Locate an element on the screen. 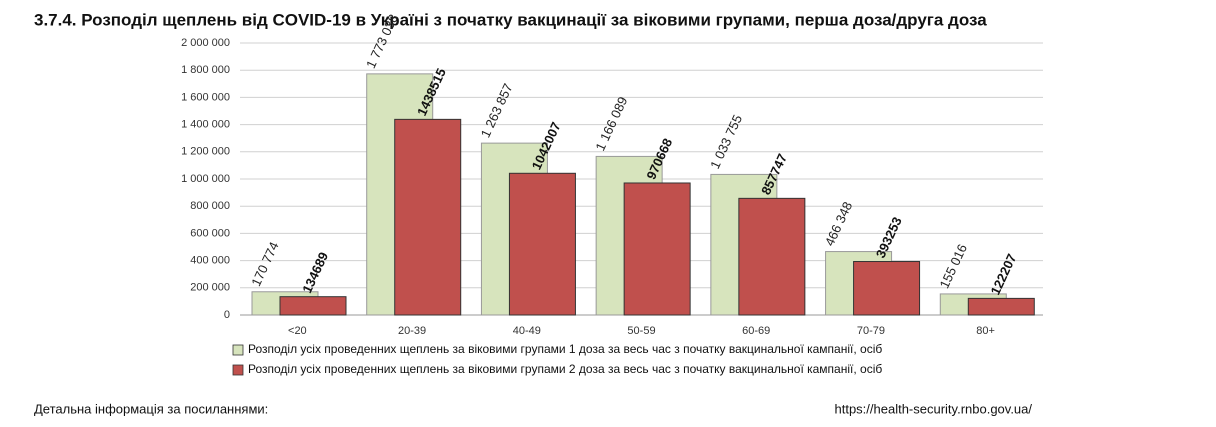 The height and width of the screenshot is (427, 1216). x-tick-label: 80+ is located at coordinates (985, 331).